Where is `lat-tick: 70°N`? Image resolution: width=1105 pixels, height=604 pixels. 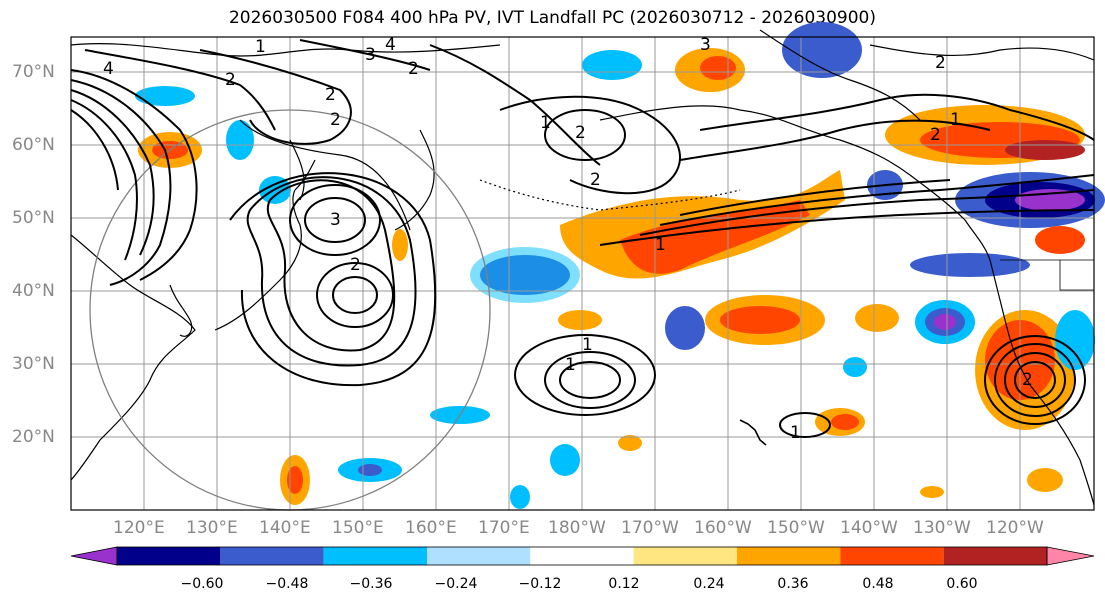 lat-tick: 70°N is located at coordinates (33, 72).